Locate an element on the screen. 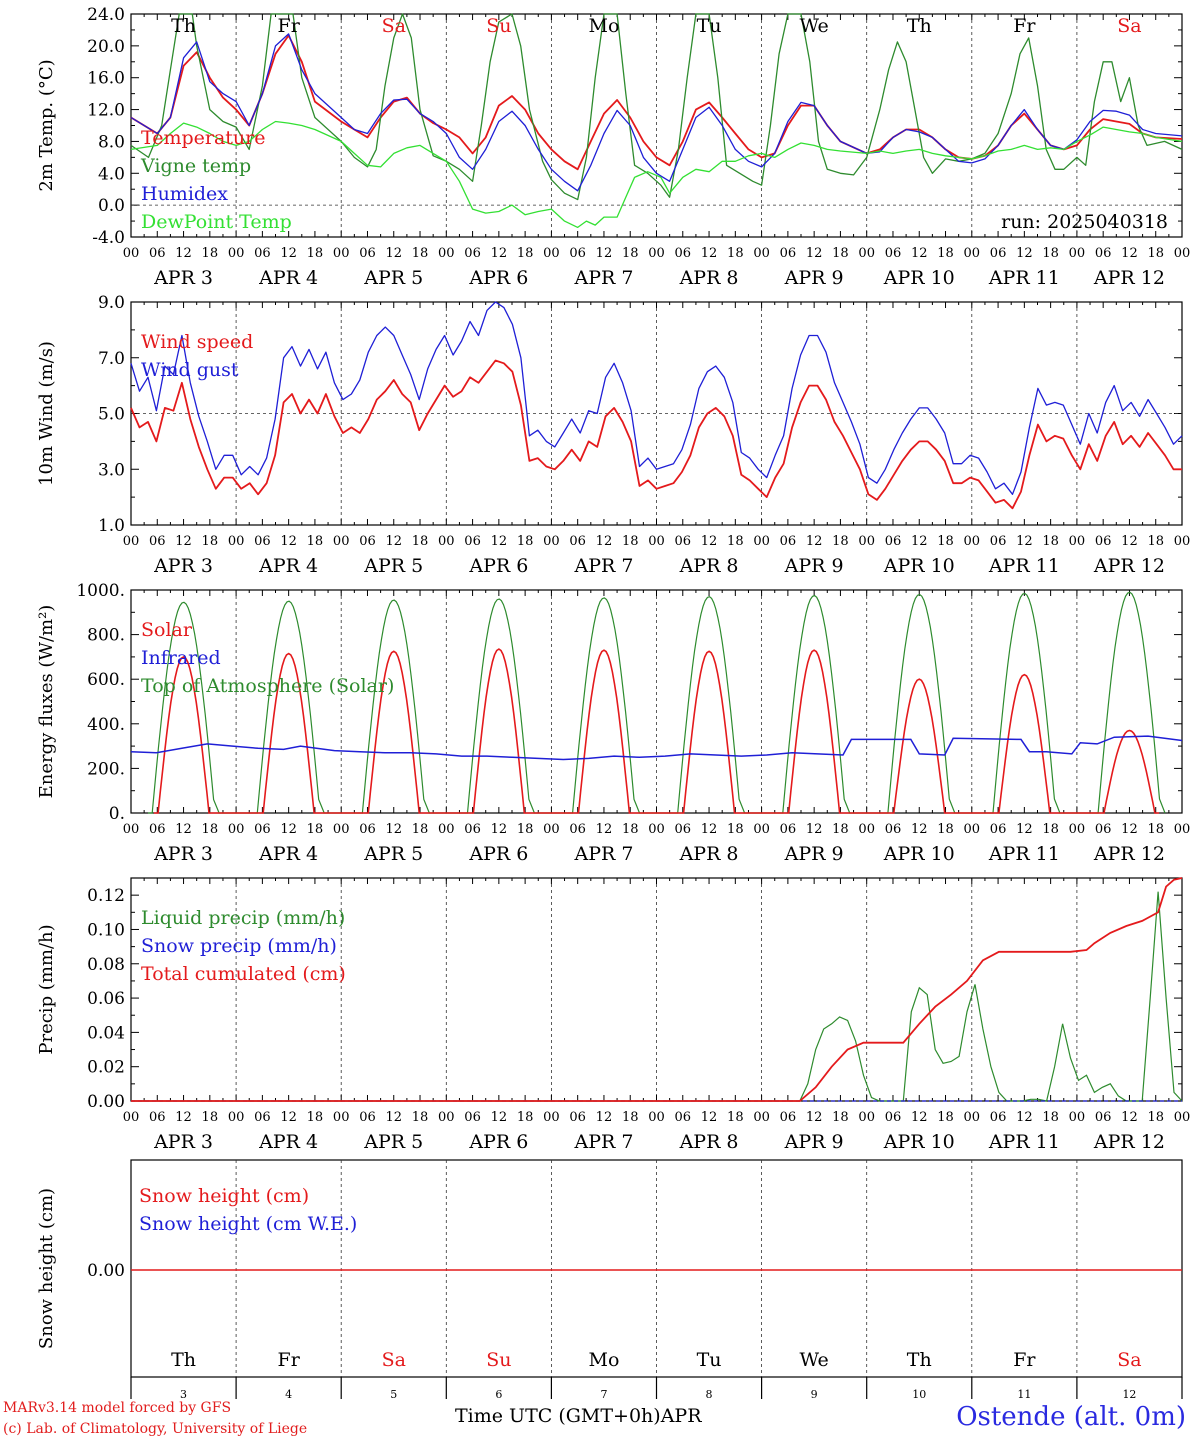 The height and width of the screenshot is (1440, 1194). y-tick-label: 600. is located at coordinates (106, 680).